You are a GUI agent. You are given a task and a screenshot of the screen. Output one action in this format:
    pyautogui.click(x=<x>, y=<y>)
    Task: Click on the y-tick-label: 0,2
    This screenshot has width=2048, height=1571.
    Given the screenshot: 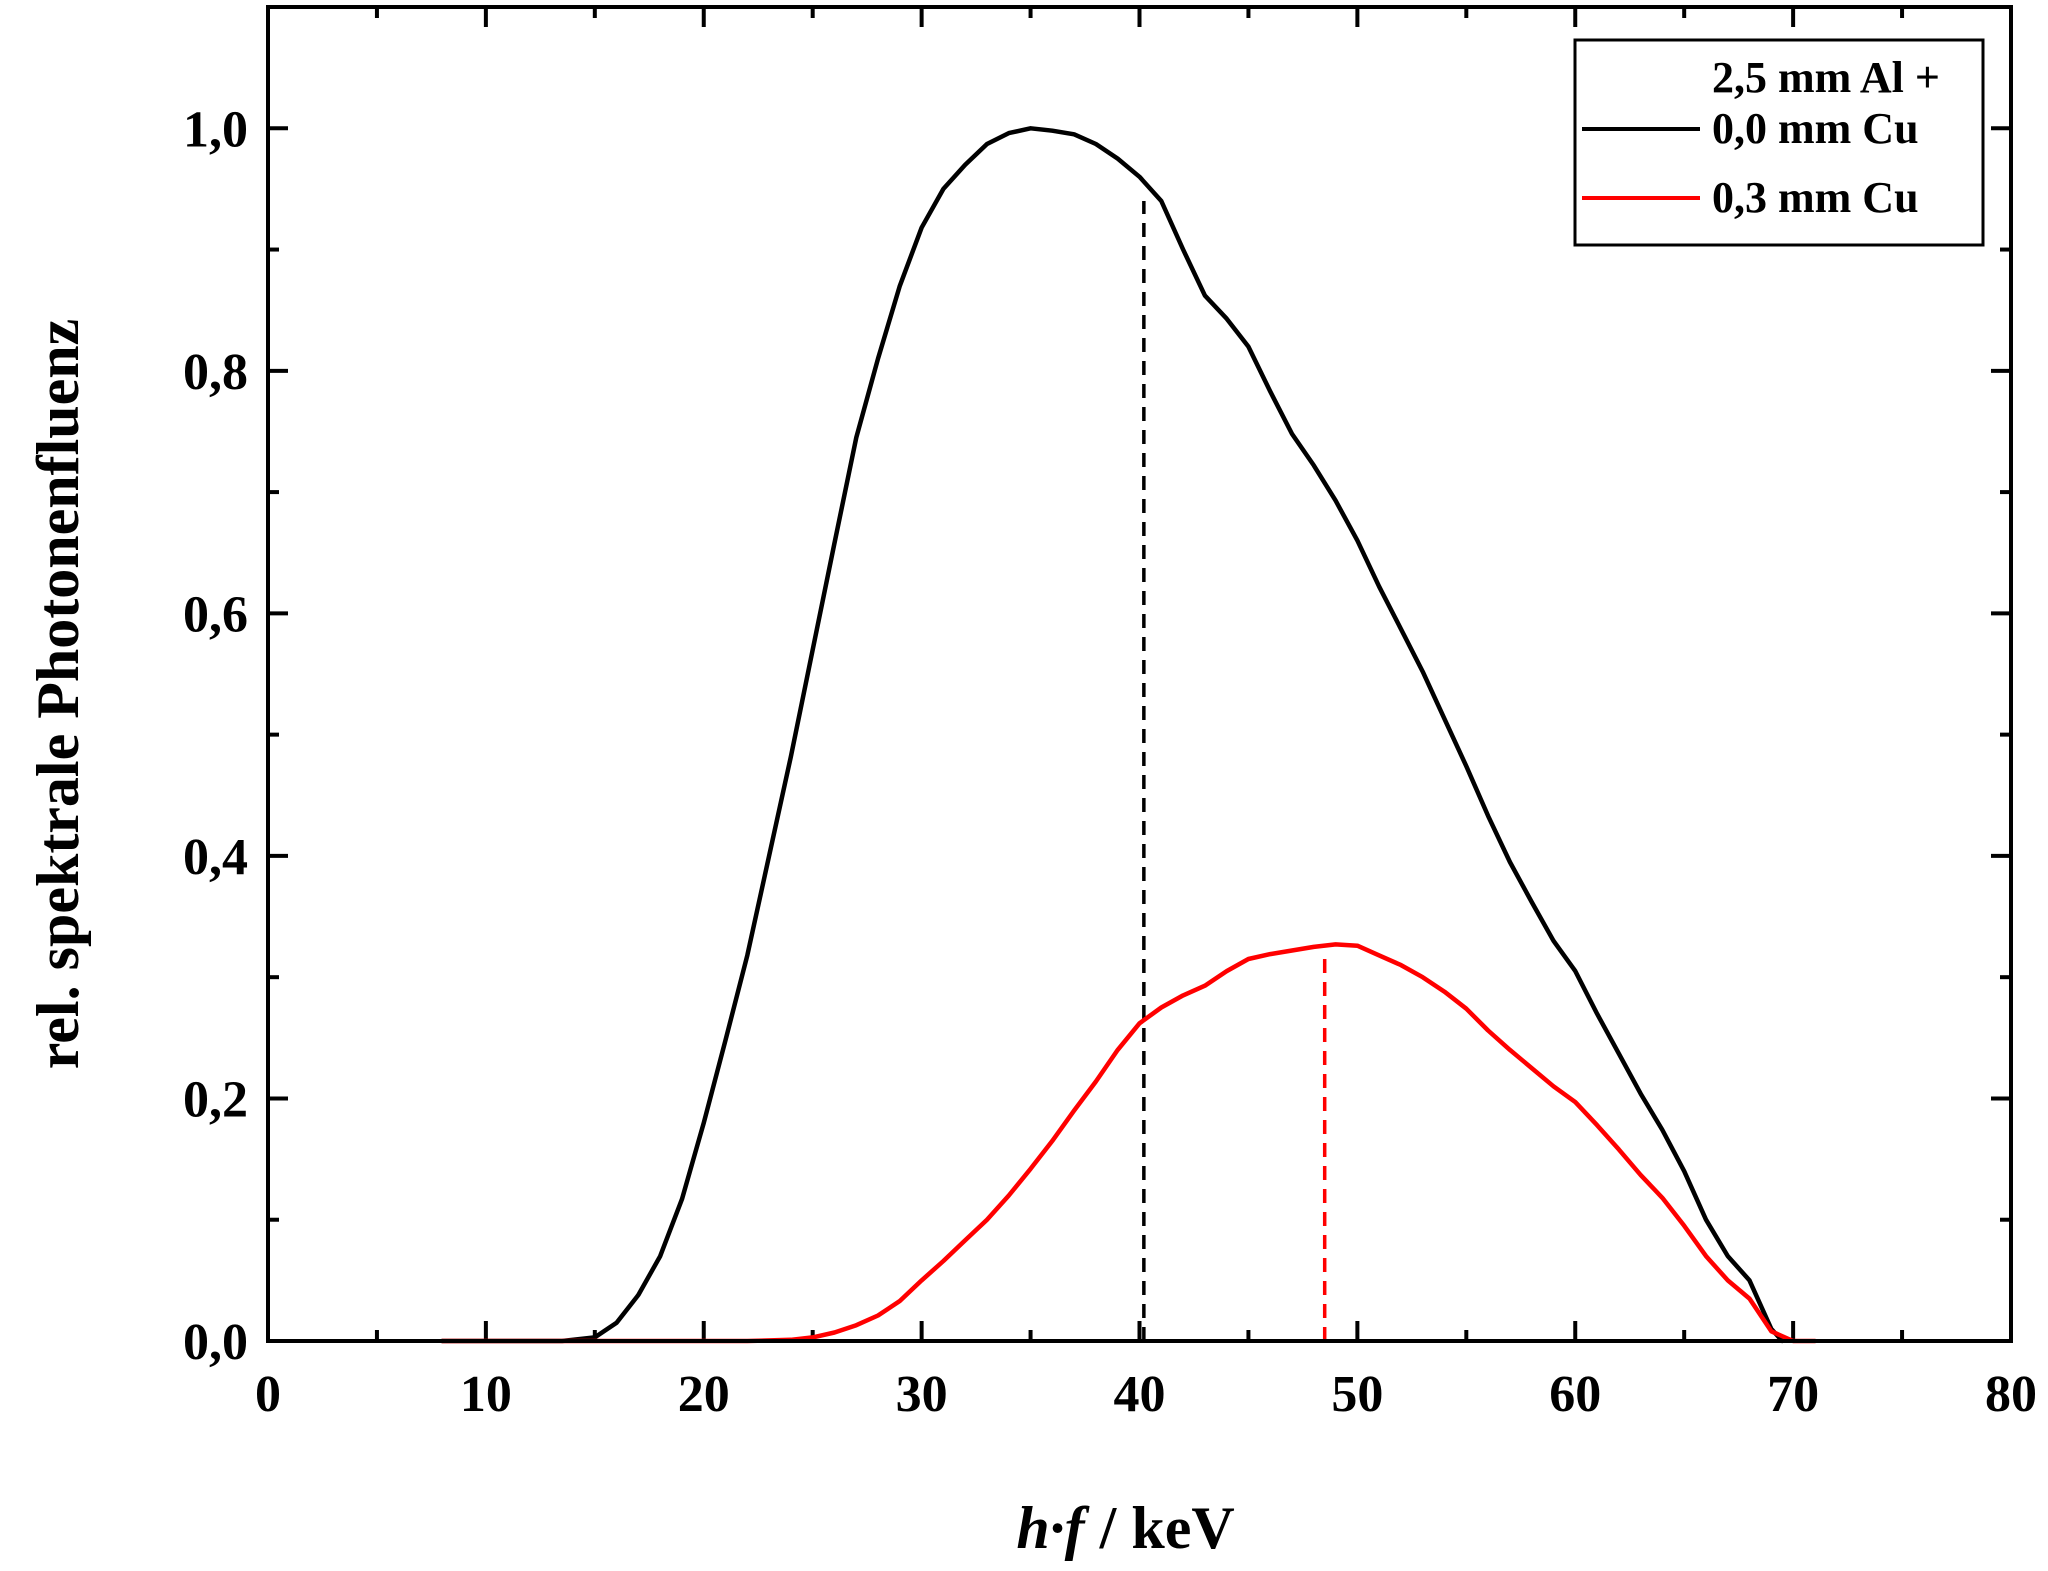 What is the action you would take?
    pyautogui.click(x=215, y=1099)
    